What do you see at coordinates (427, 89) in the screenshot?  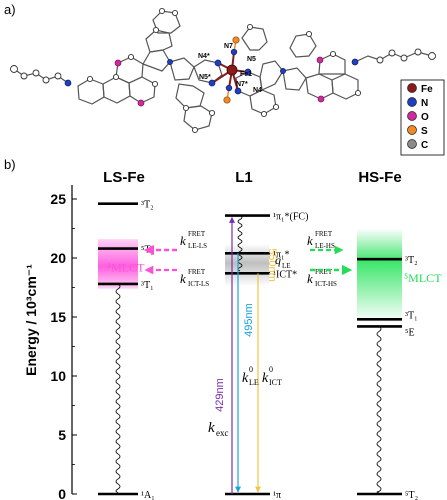 I see `legend-label-fe: Fe` at bounding box center [427, 89].